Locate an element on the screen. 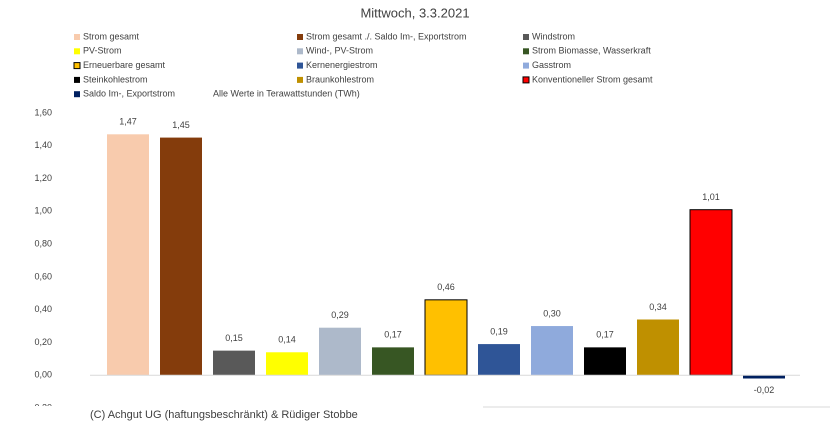 This screenshot has width=830, height=432. value-label: 0,34 is located at coordinates (658, 307).